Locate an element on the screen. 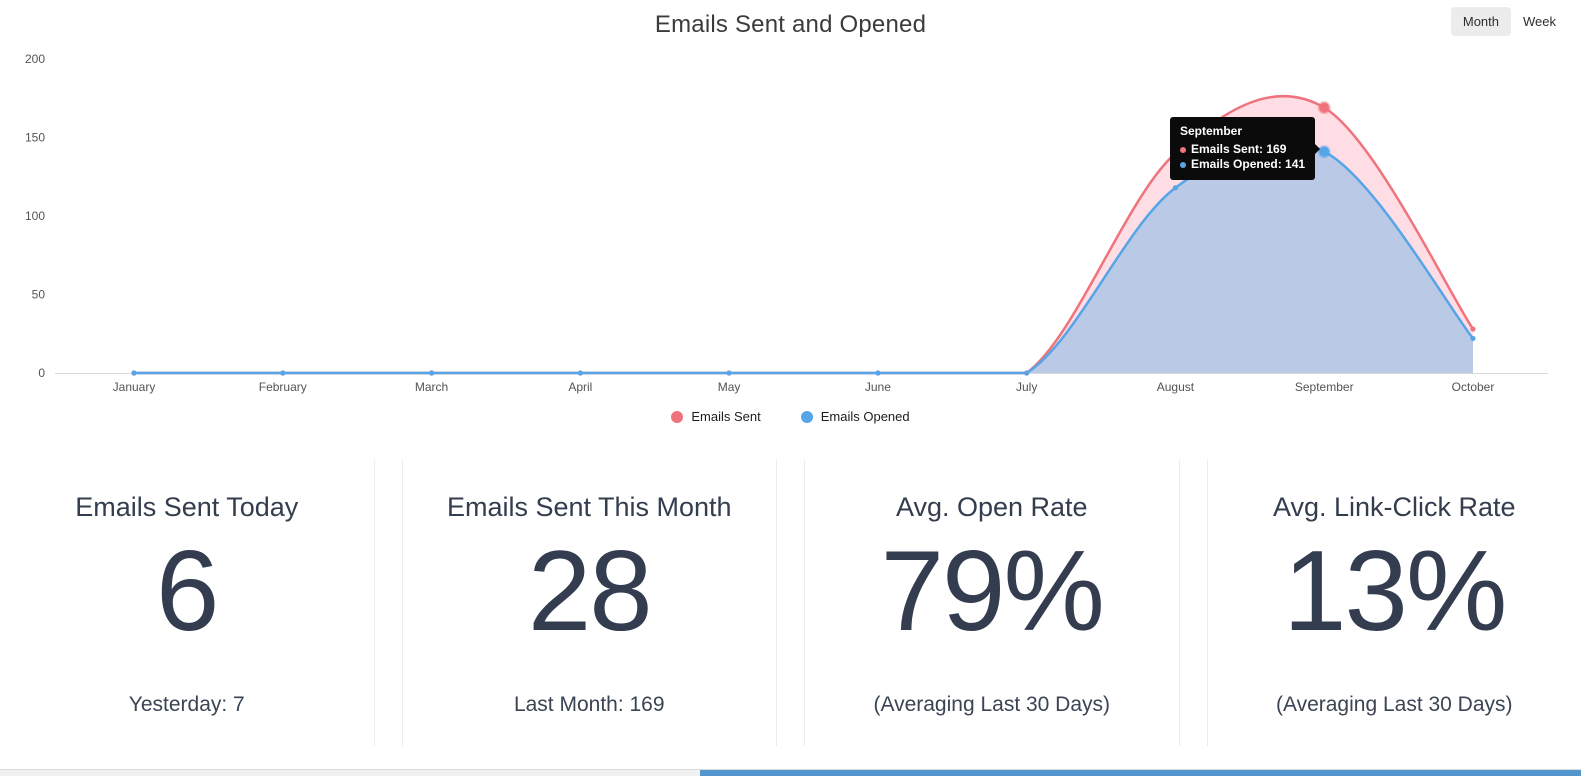 Image resolution: width=1581 pixels, height=776 pixels. scrollbar-thumb is located at coordinates (1140, 773).